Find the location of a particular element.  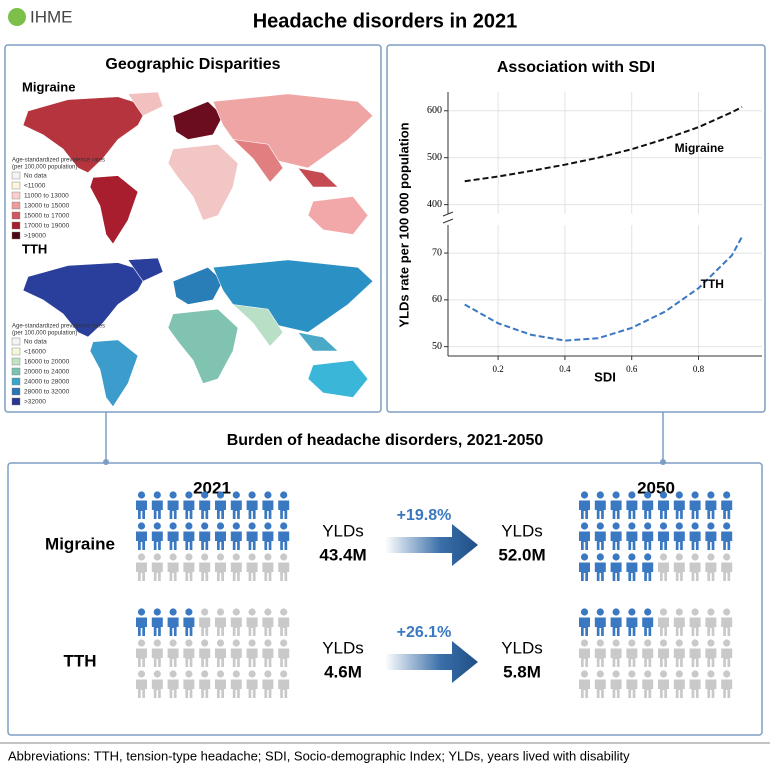

section-title: Burden of headache disorders, 2021-2050 is located at coordinates (385, 440).